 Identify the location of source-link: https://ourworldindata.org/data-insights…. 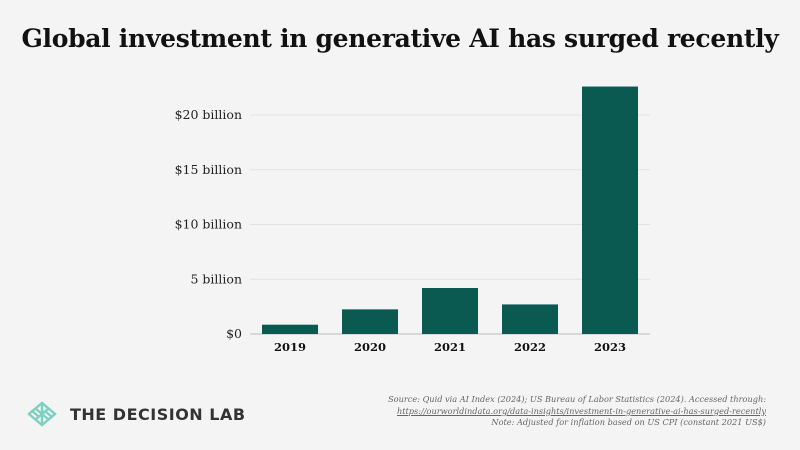
(581, 410).